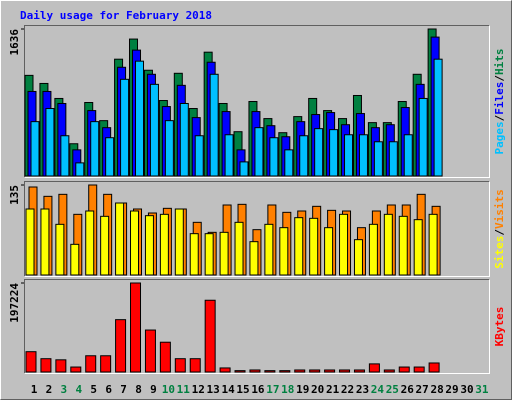 The width and height of the screenshot is (512, 400). Describe the element at coordinates (436, 389) in the screenshot. I see `x-tick-label: 28` at that location.